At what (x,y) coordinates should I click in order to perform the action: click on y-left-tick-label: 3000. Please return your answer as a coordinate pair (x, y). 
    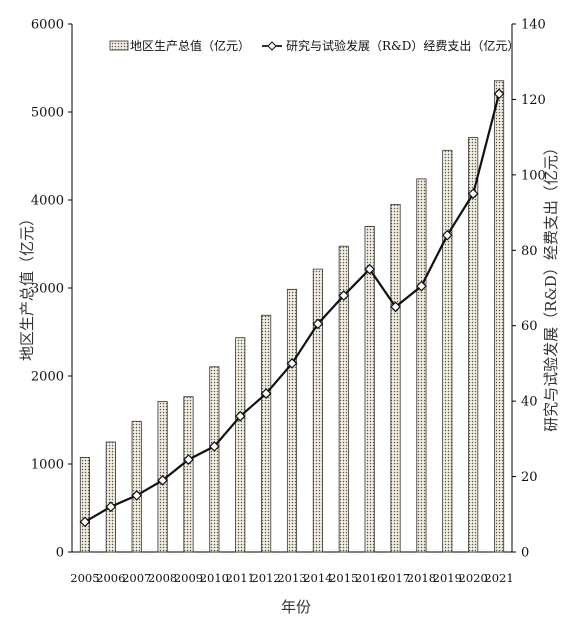
    Looking at the image, I should click on (47, 289).